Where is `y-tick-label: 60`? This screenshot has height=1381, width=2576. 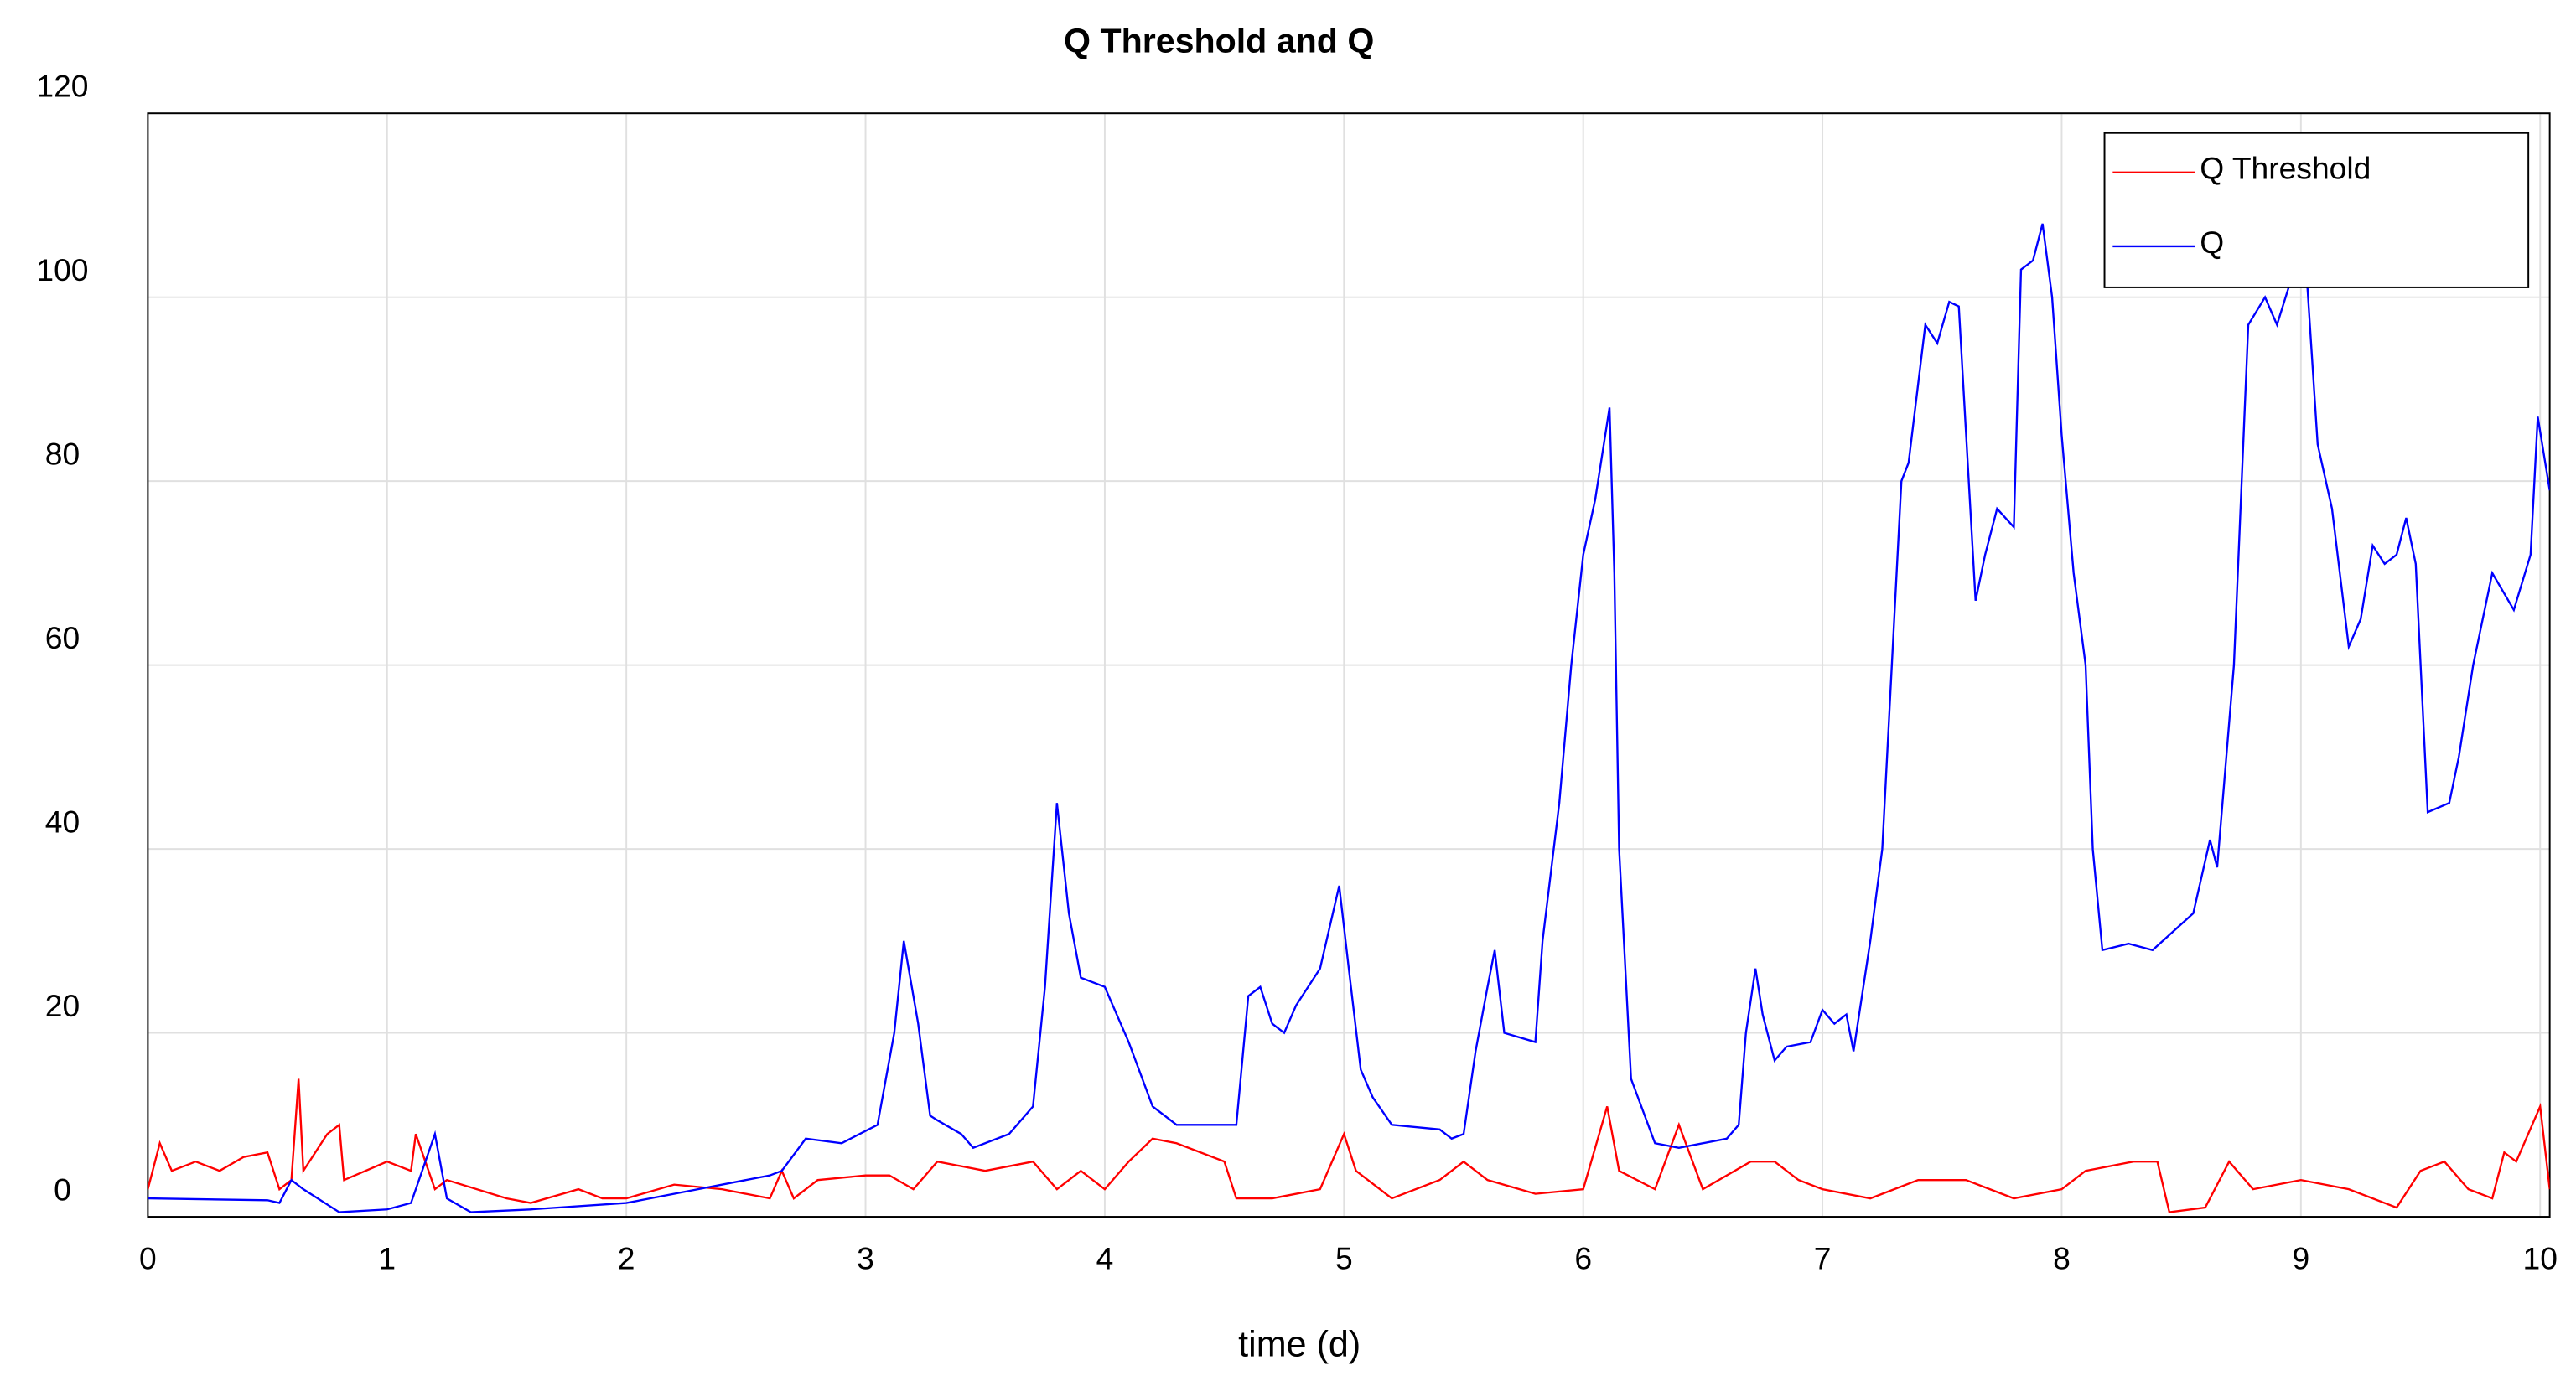 y-tick-label: 60 is located at coordinates (62, 638).